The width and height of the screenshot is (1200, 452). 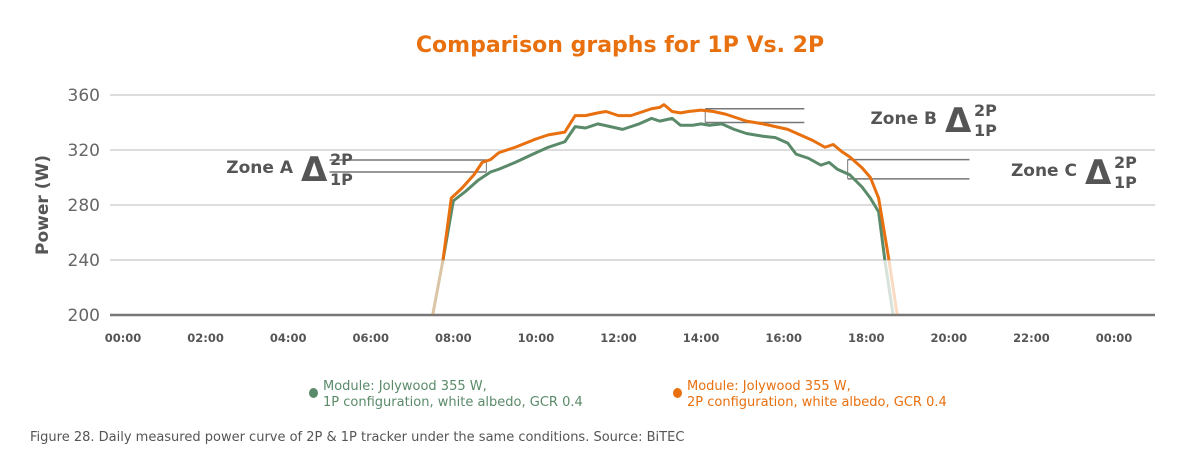 I want to click on y-axis-label: Power (W), so click(x=43, y=205).